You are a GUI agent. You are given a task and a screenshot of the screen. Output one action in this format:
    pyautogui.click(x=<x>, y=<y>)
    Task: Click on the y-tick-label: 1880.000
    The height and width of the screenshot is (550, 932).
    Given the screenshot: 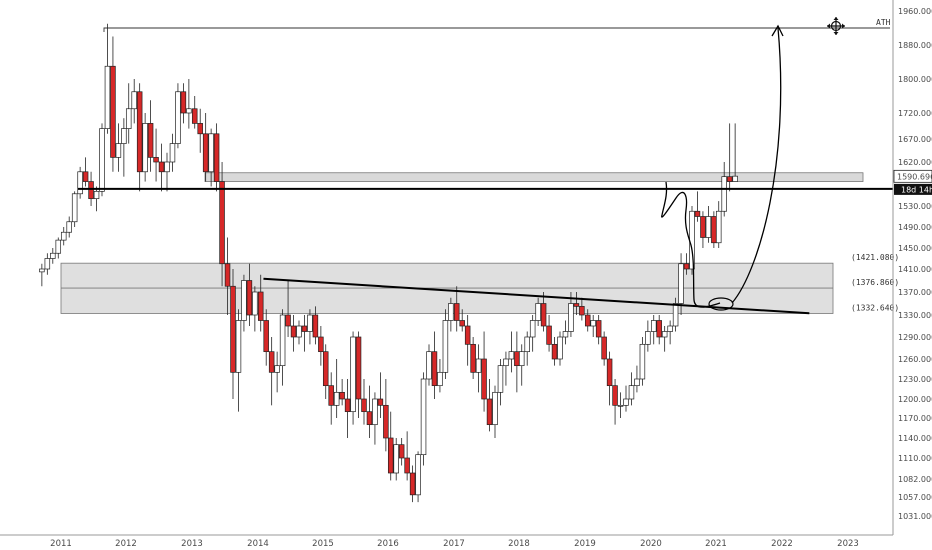 What is the action you would take?
    pyautogui.click(x=915, y=45)
    